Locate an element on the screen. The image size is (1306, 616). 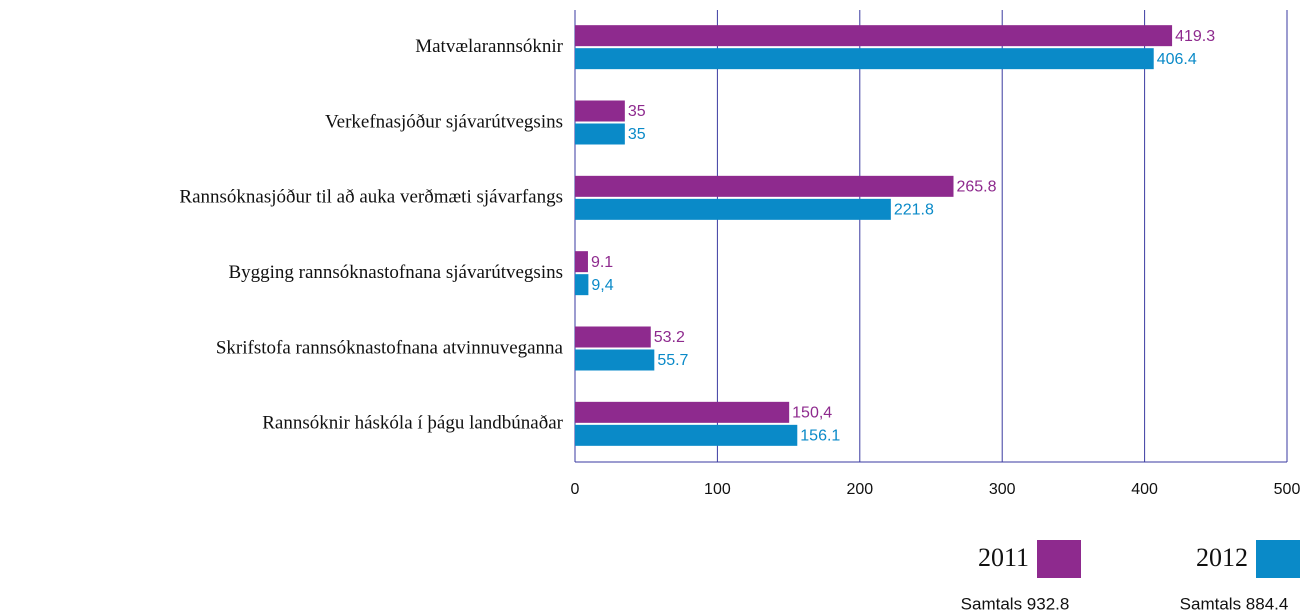
legend-label: 2011 is located at coordinates (1003, 557).